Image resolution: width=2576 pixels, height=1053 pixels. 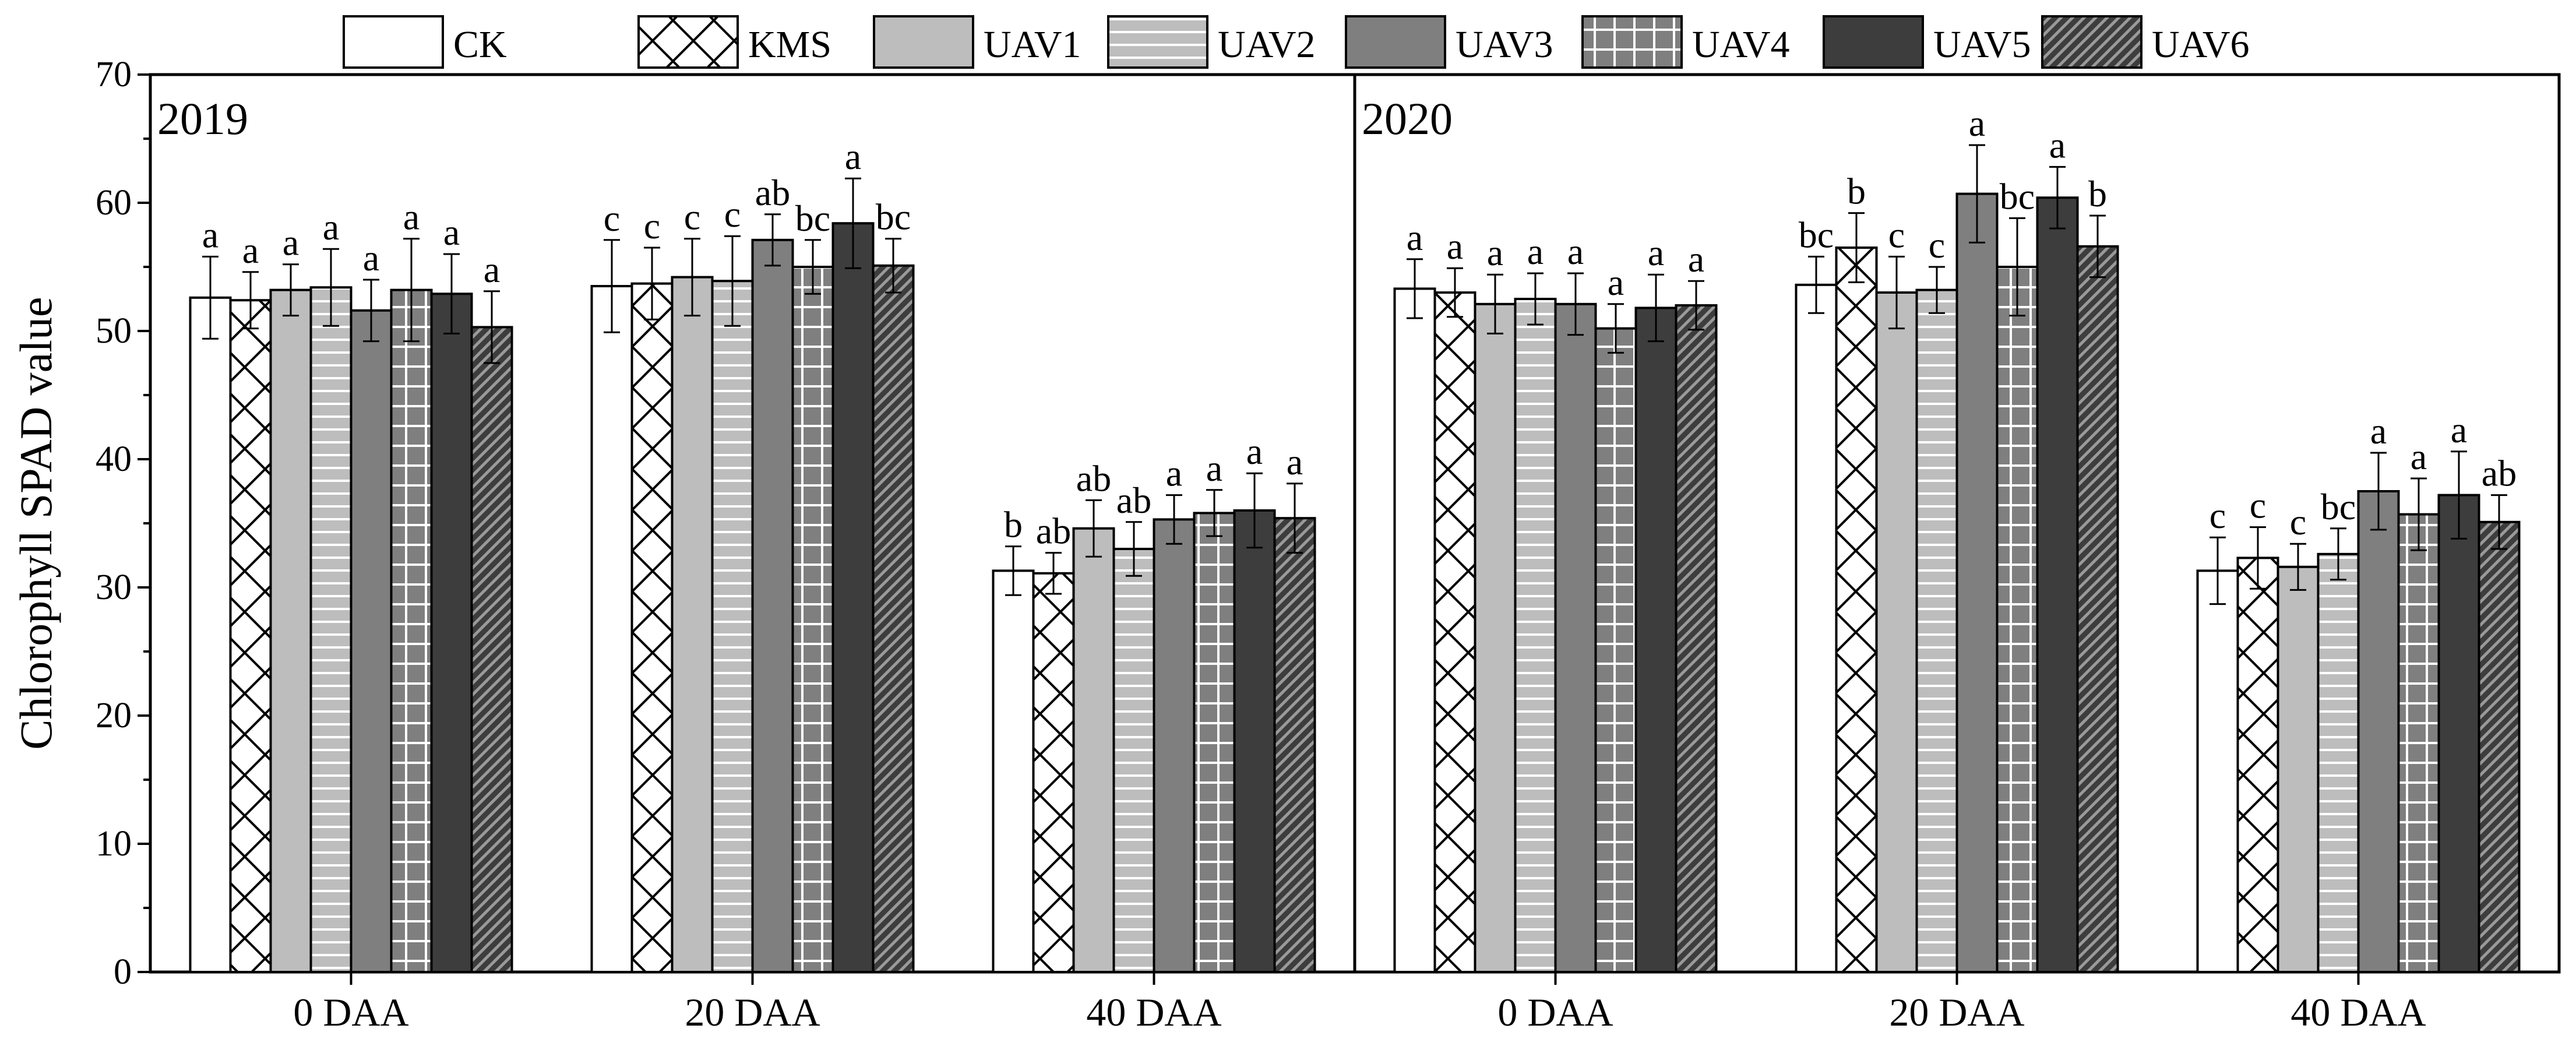 What do you see at coordinates (1741, 45) in the screenshot?
I see `legend-label: UAV4` at bounding box center [1741, 45].